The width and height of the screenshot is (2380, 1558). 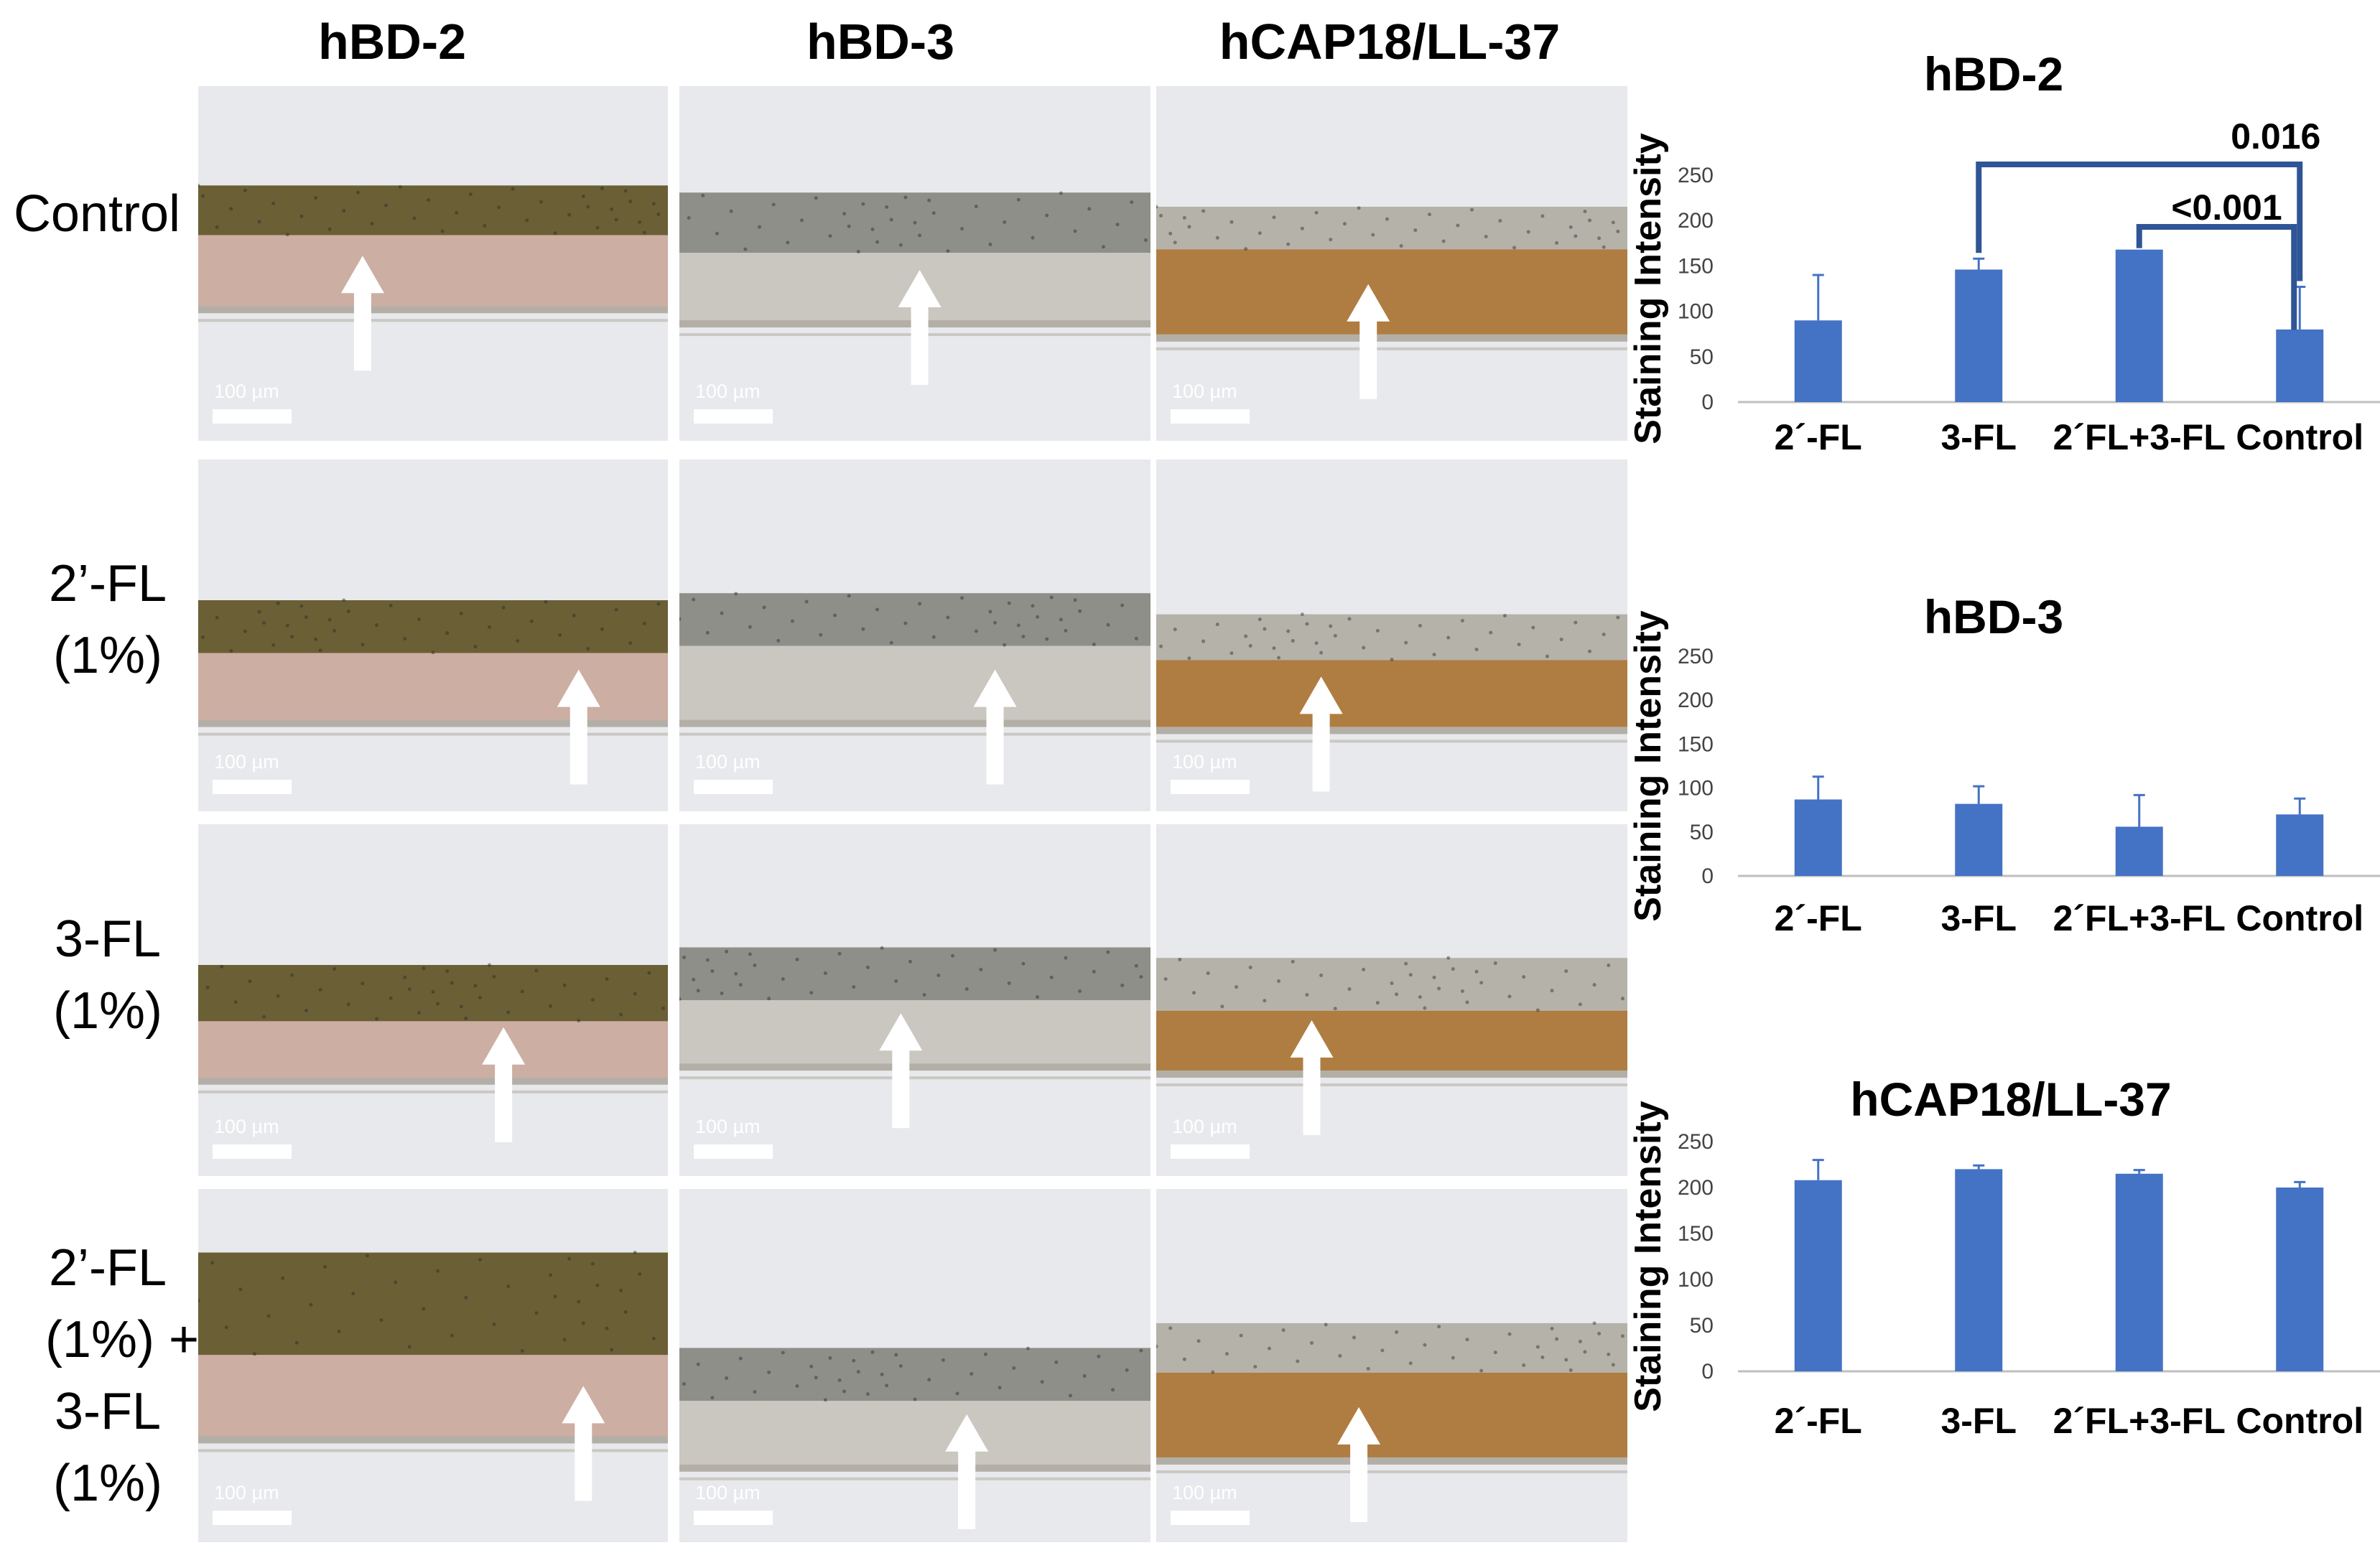 What do you see at coordinates (108, 975) in the screenshot?
I see `row-label-3fl: 3-FL (1%)` at bounding box center [108, 975].